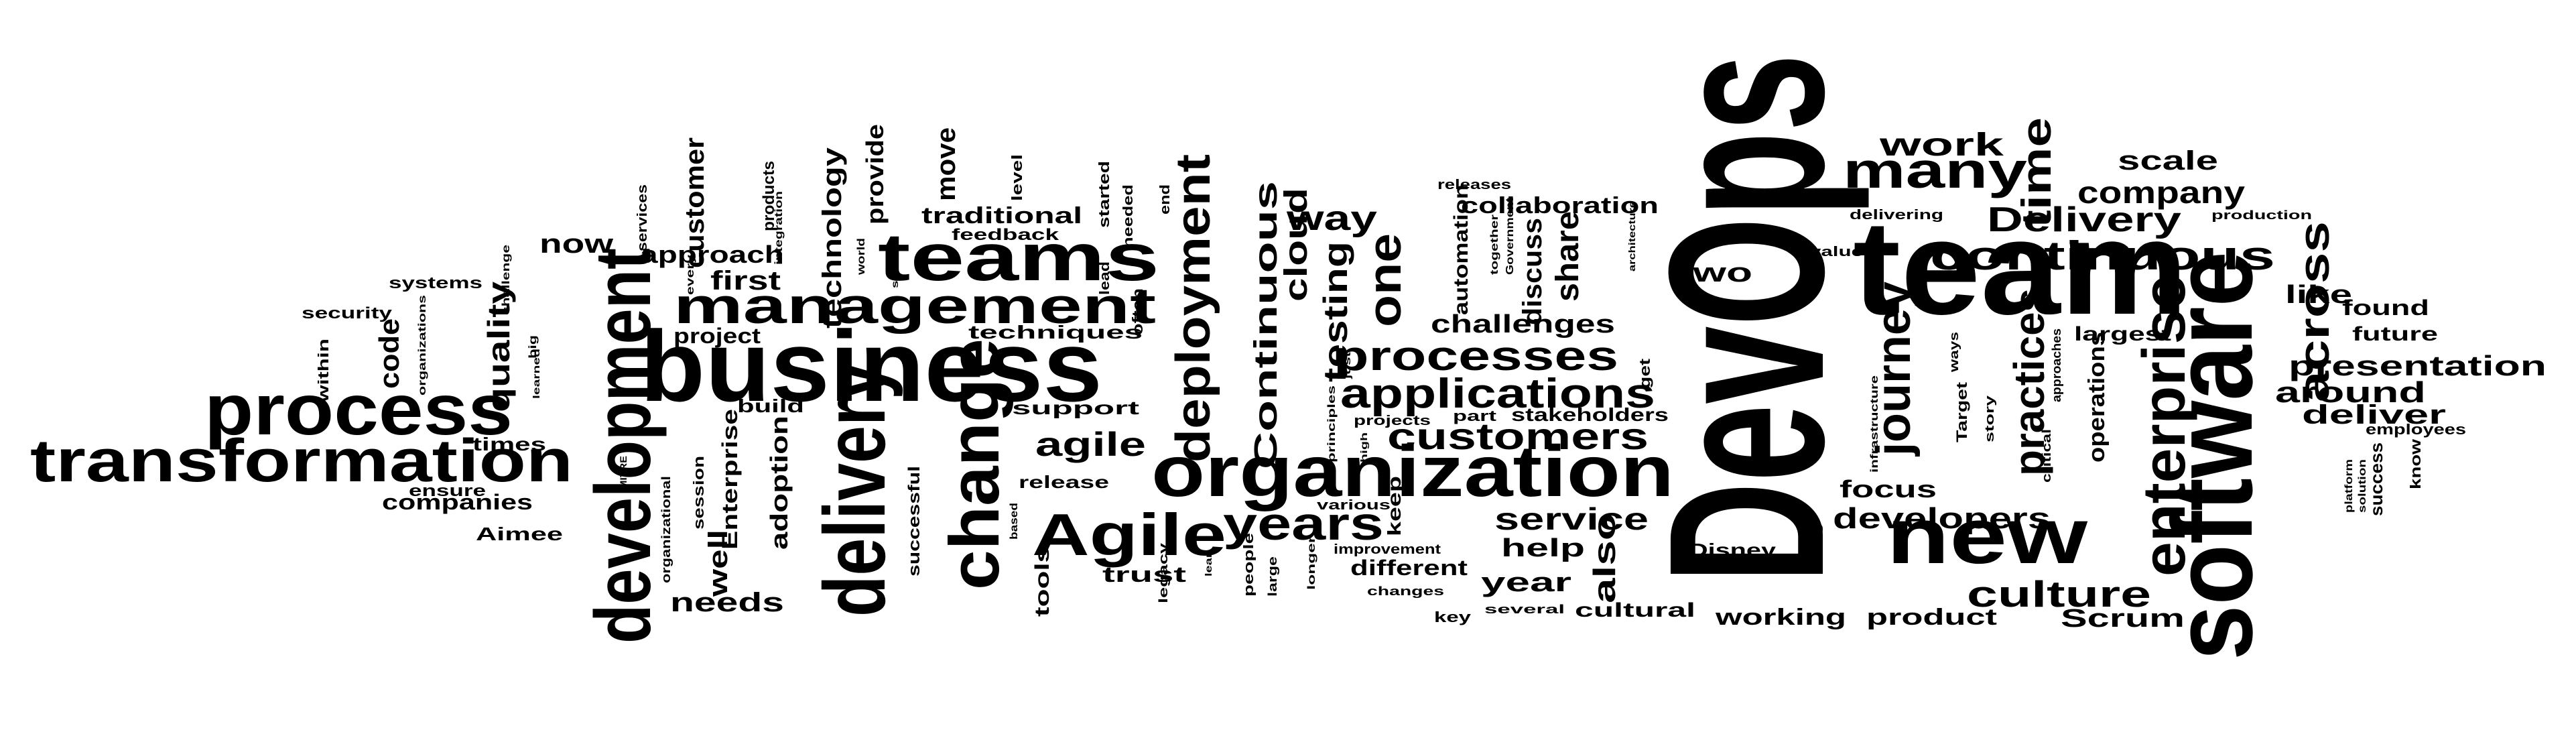 The width and height of the screenshot is (2576, 732). Describe the element at coordinates (2418, 365) in the screenshot. I see `word-presentation: presentation` at that location.